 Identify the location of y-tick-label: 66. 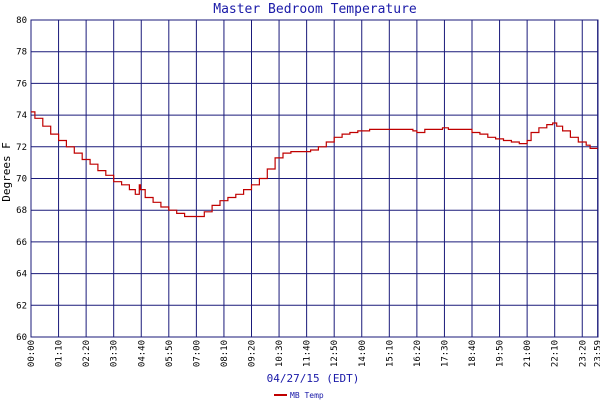
(21, 243).